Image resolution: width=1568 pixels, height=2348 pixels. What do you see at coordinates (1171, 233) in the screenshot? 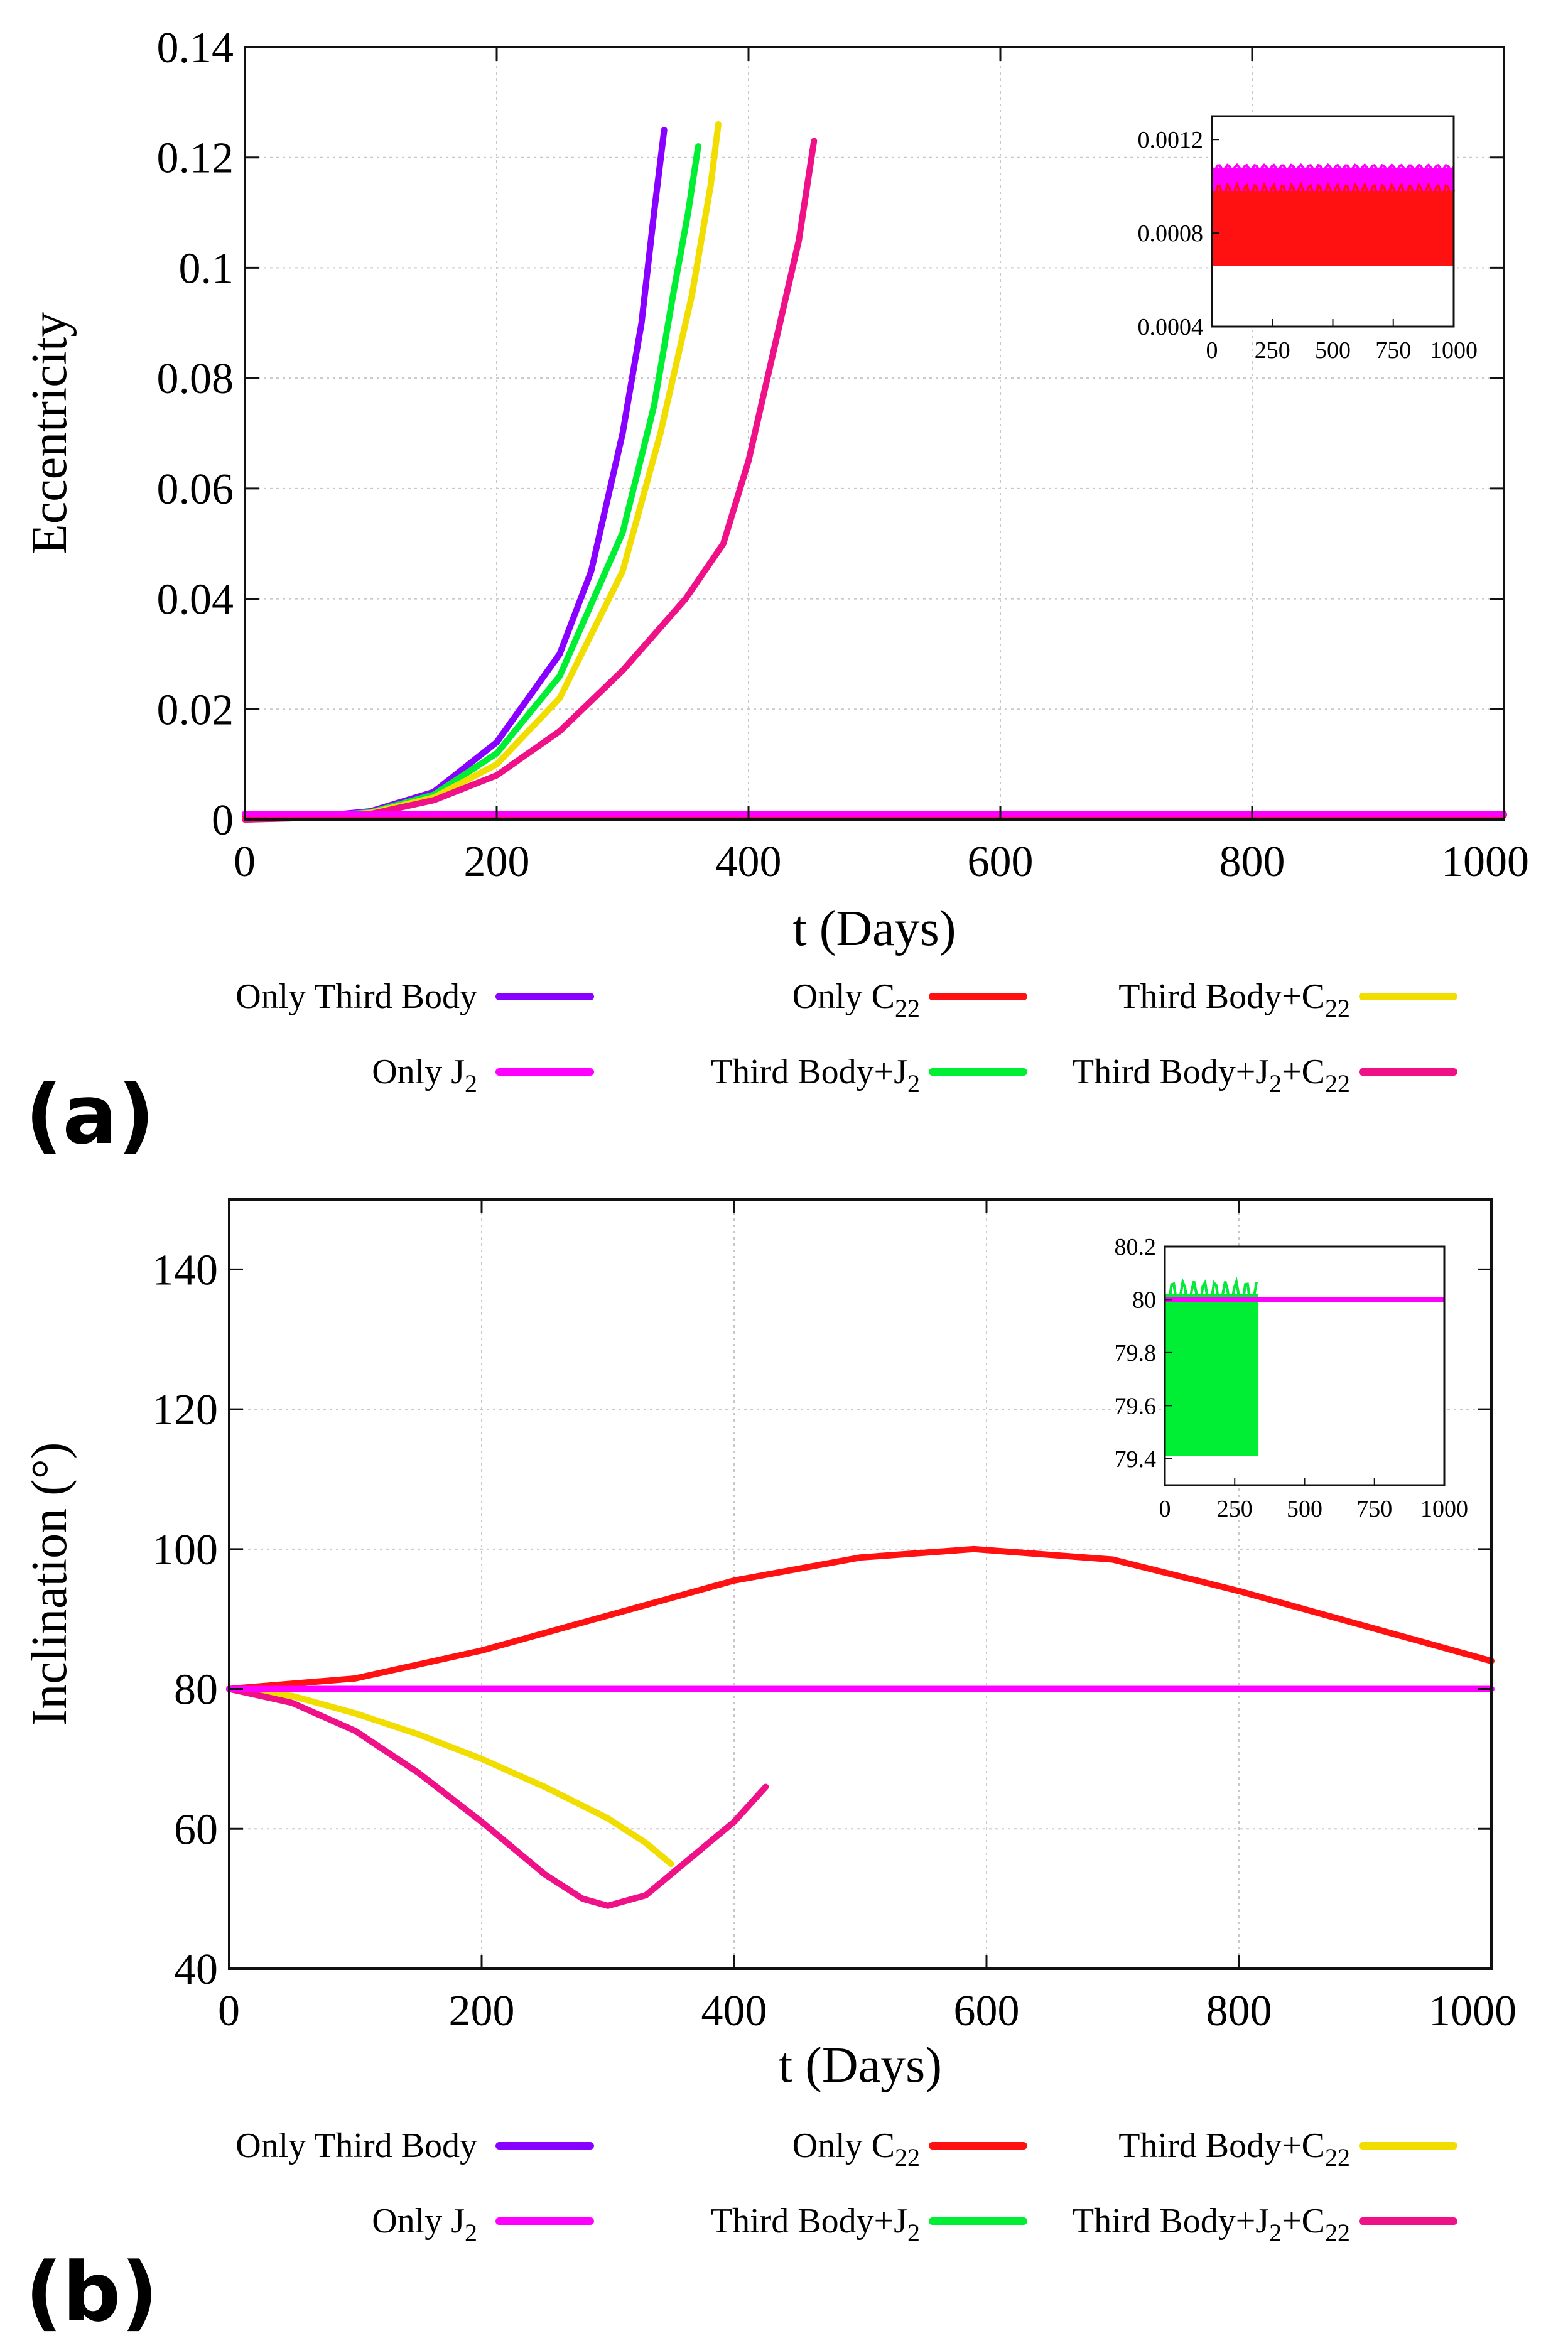
I see `inset-y-tick-label: 0.0008` at bounding box center [1171, 233].